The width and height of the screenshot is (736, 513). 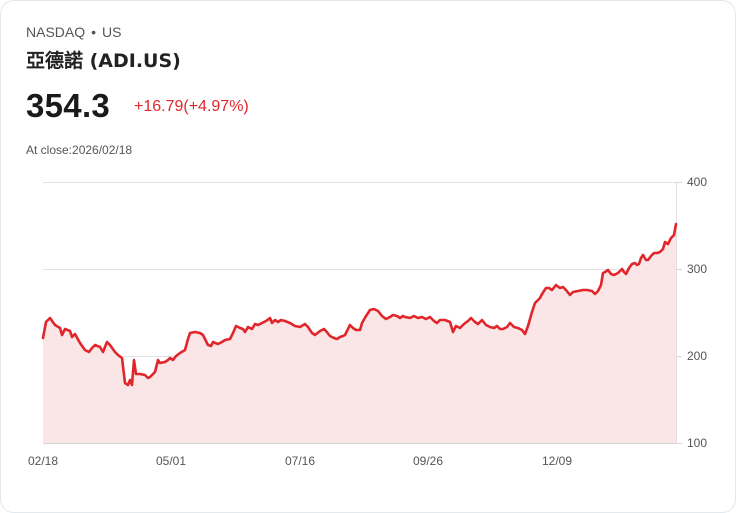 I want to click on y-tick-label: 100, so click(x=697, y=443).